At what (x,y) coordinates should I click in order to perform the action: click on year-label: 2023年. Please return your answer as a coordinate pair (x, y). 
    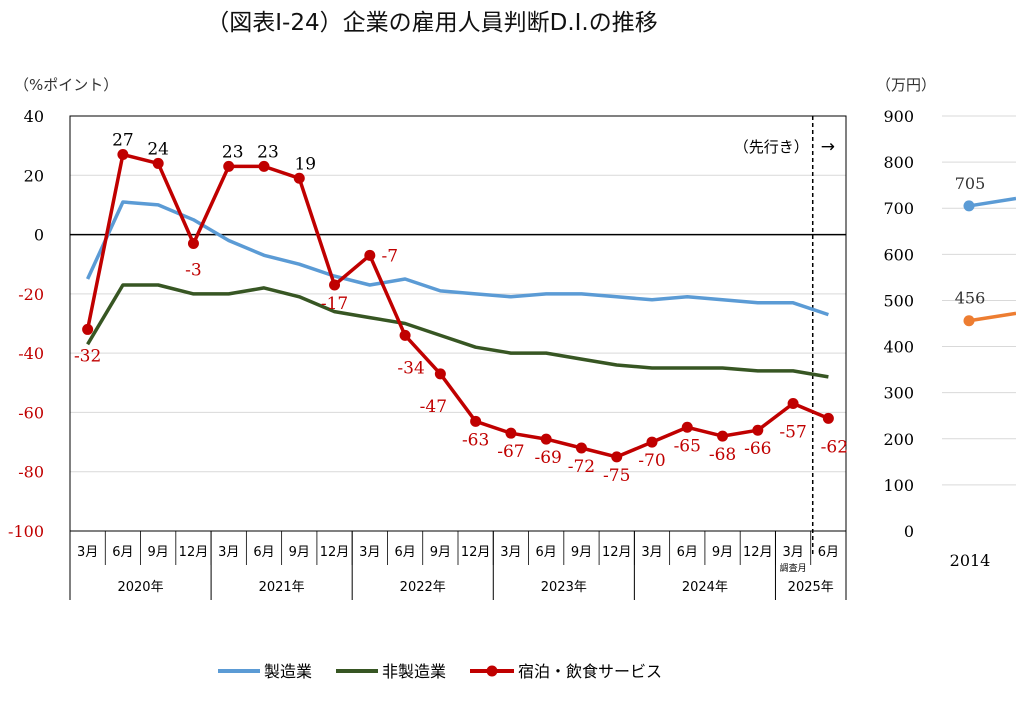
    Looking at the image, I should click on (564, 587).